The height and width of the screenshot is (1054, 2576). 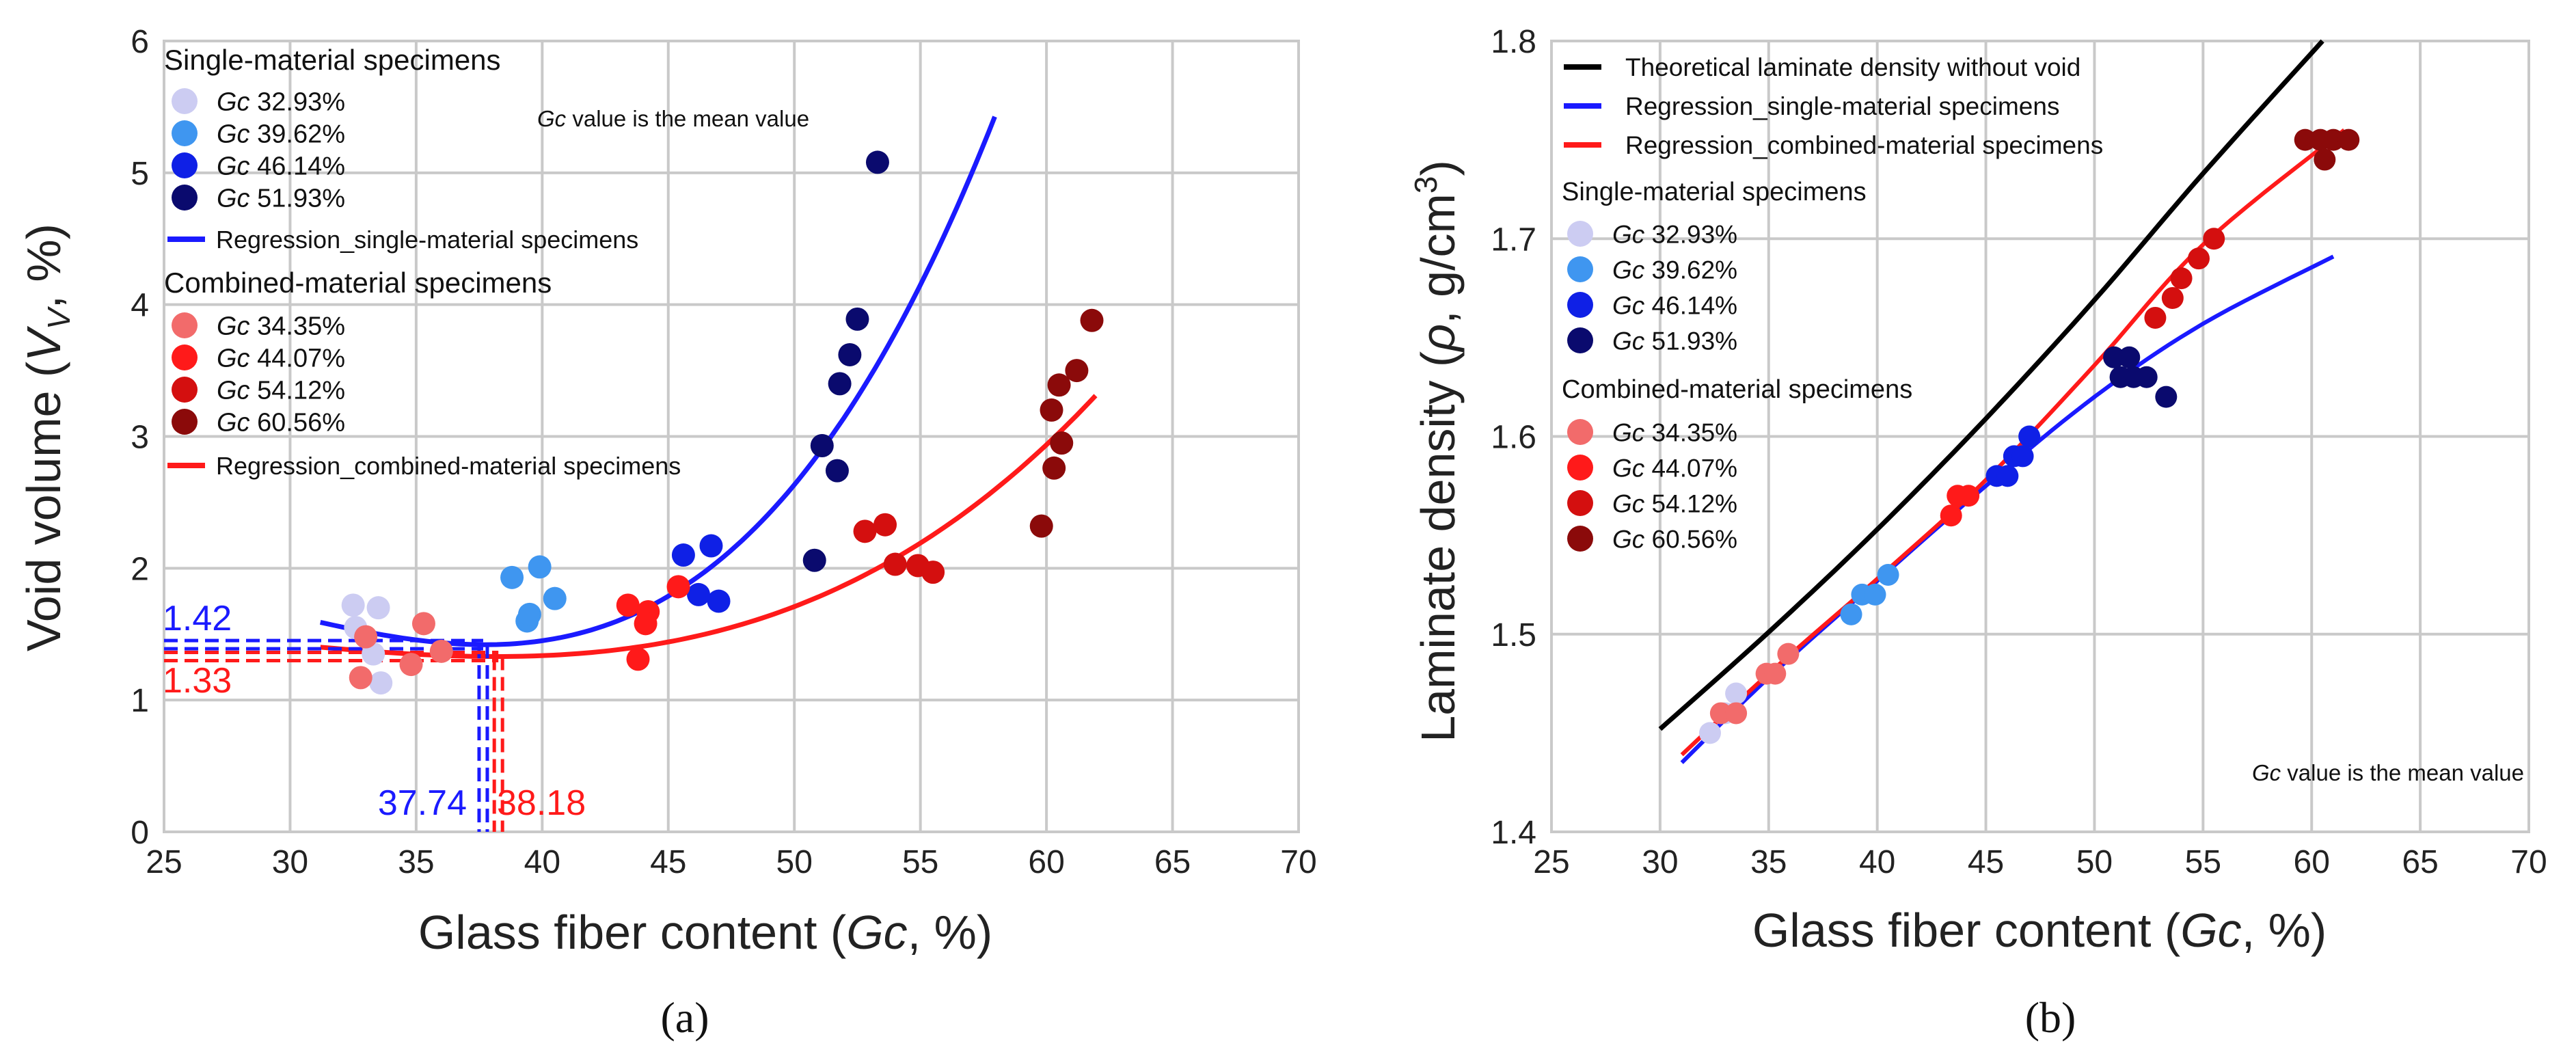 What do you see at coordinates (673, 118) in the screenshot?
I see `panel-a-mean-note: Gc value is the mean value` at bounding box center [673, 118].